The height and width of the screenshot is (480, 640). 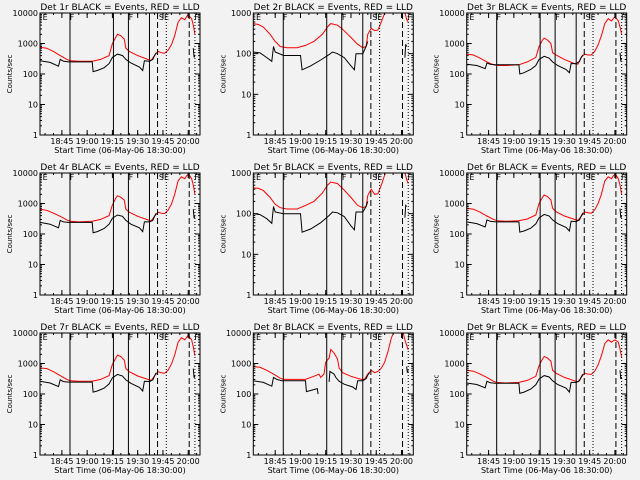 What do you see at coordinates (546, 8) in the screenshot?
I see `panel-title: Det 3r BLACK = Events, RED = LLD` at bounding box center [546, 8].